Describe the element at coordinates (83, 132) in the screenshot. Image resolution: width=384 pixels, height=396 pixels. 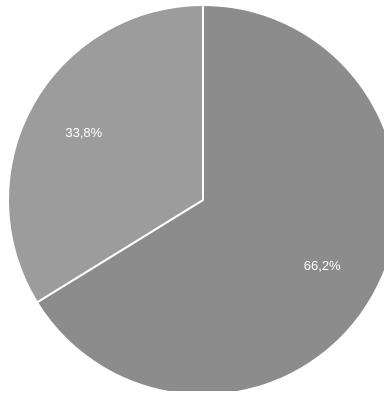
I see `data-label: 33,8%` at that location.